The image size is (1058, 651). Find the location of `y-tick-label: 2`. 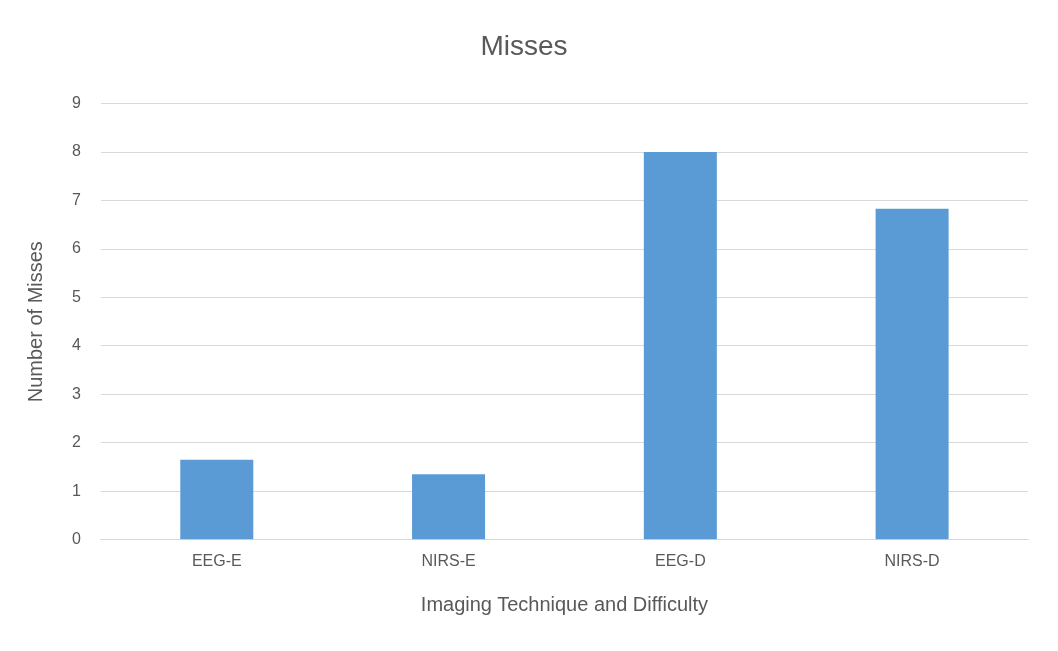

y-tick-label: 2 is located at coordinates (76, 442).